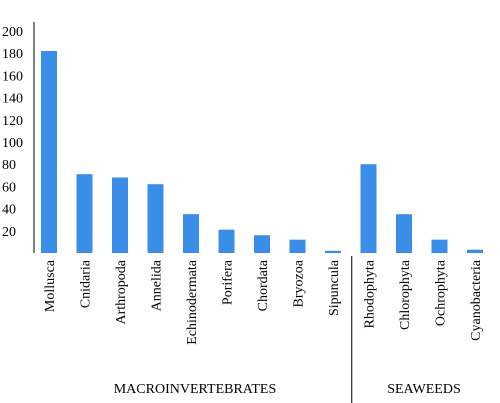  I want to click on category-label: Chordata, so click(263, 285).